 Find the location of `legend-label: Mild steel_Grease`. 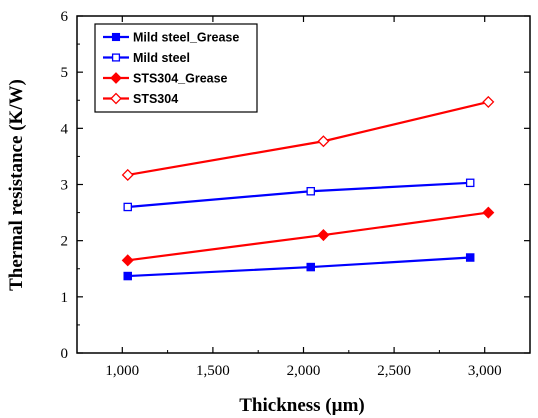

legend-label: Mild steel_Grease is located at coordinates (186, 38).